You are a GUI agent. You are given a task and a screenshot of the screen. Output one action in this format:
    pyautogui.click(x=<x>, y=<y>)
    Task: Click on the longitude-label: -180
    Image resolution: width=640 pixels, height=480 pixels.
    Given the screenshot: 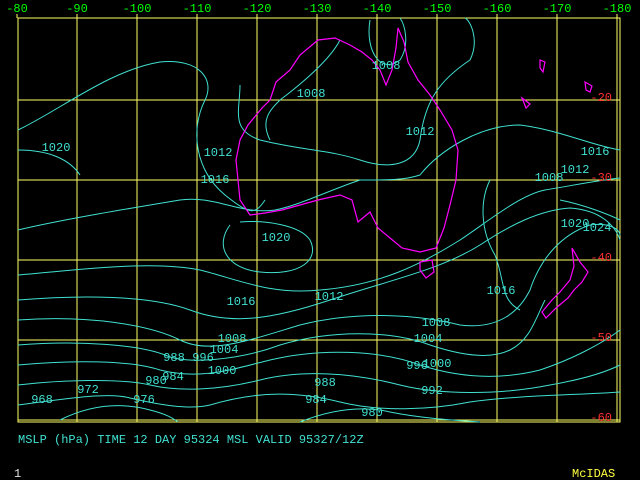 What is the action you would take?
    pyautogui.click(x=617, y=9)
    